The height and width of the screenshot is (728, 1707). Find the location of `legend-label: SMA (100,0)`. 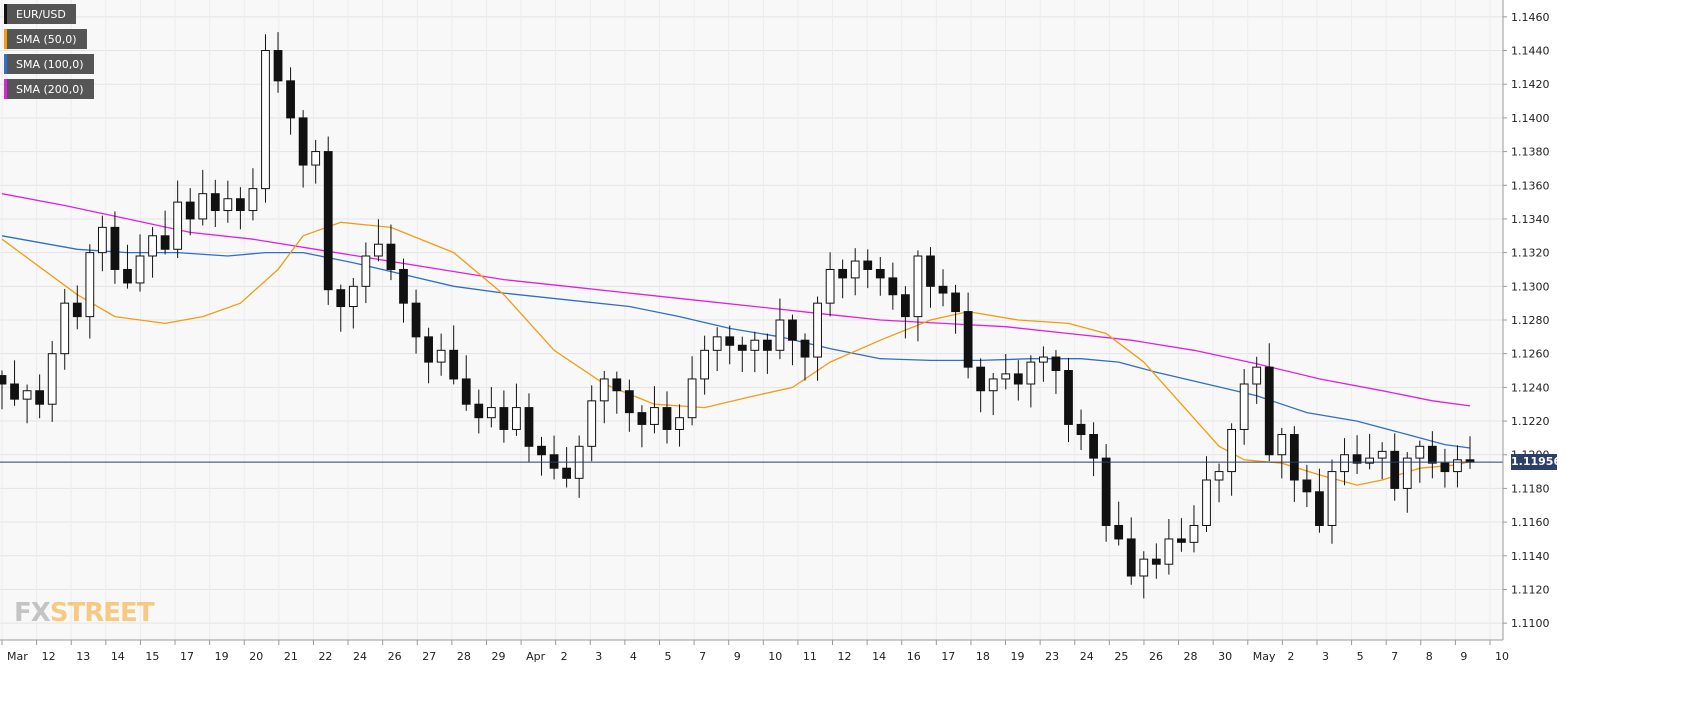

legend-label: SMA (100,0) is located at coordinates (50, 64).